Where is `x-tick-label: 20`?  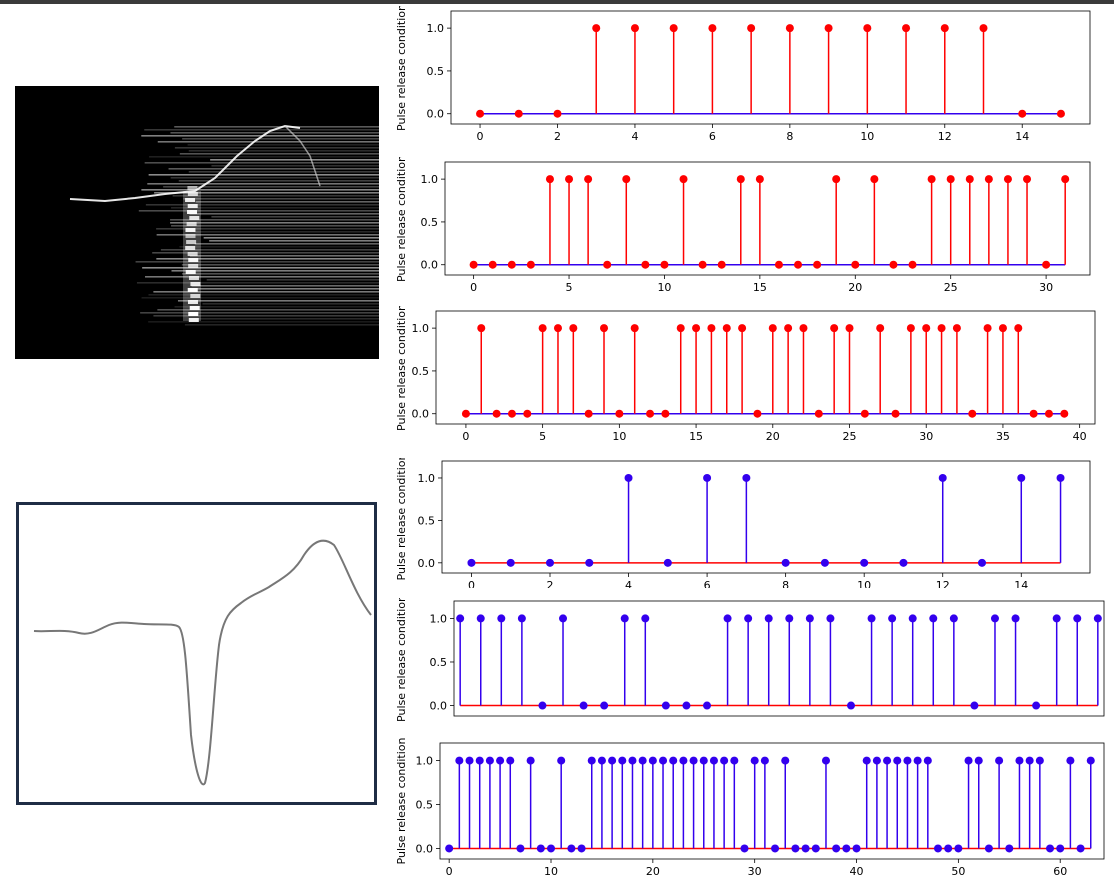
x-tick-label: 20 is located at coordinates (653, 871).